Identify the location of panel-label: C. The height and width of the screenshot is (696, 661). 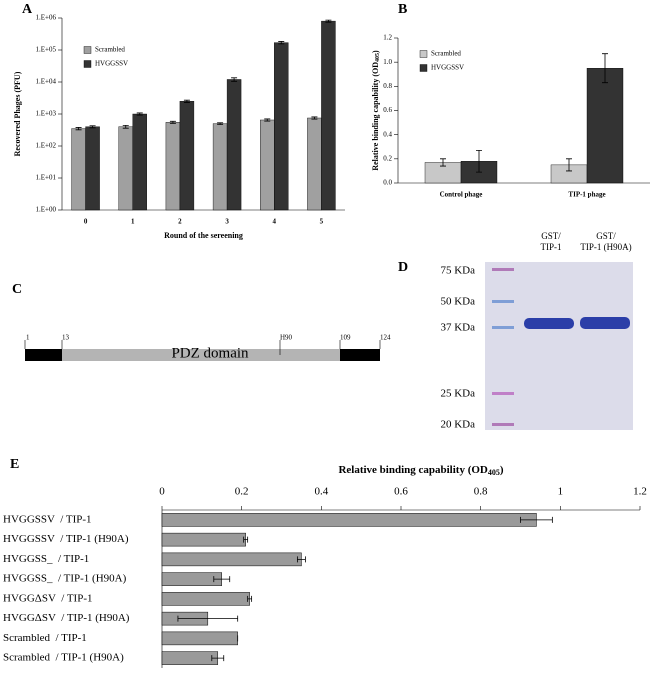
(17, 289).